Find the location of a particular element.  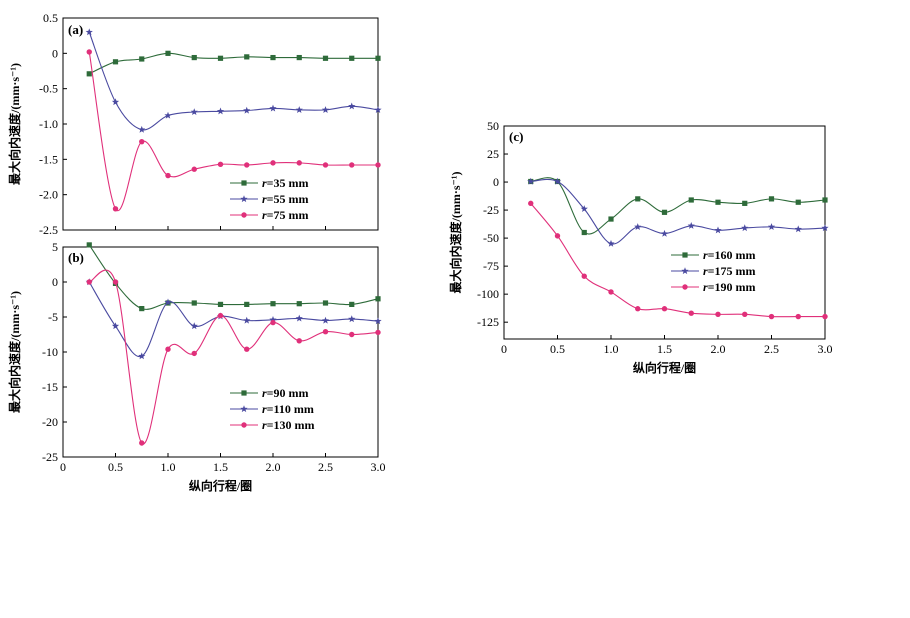

series-r-35-mm is located at coordinates (233, 63).